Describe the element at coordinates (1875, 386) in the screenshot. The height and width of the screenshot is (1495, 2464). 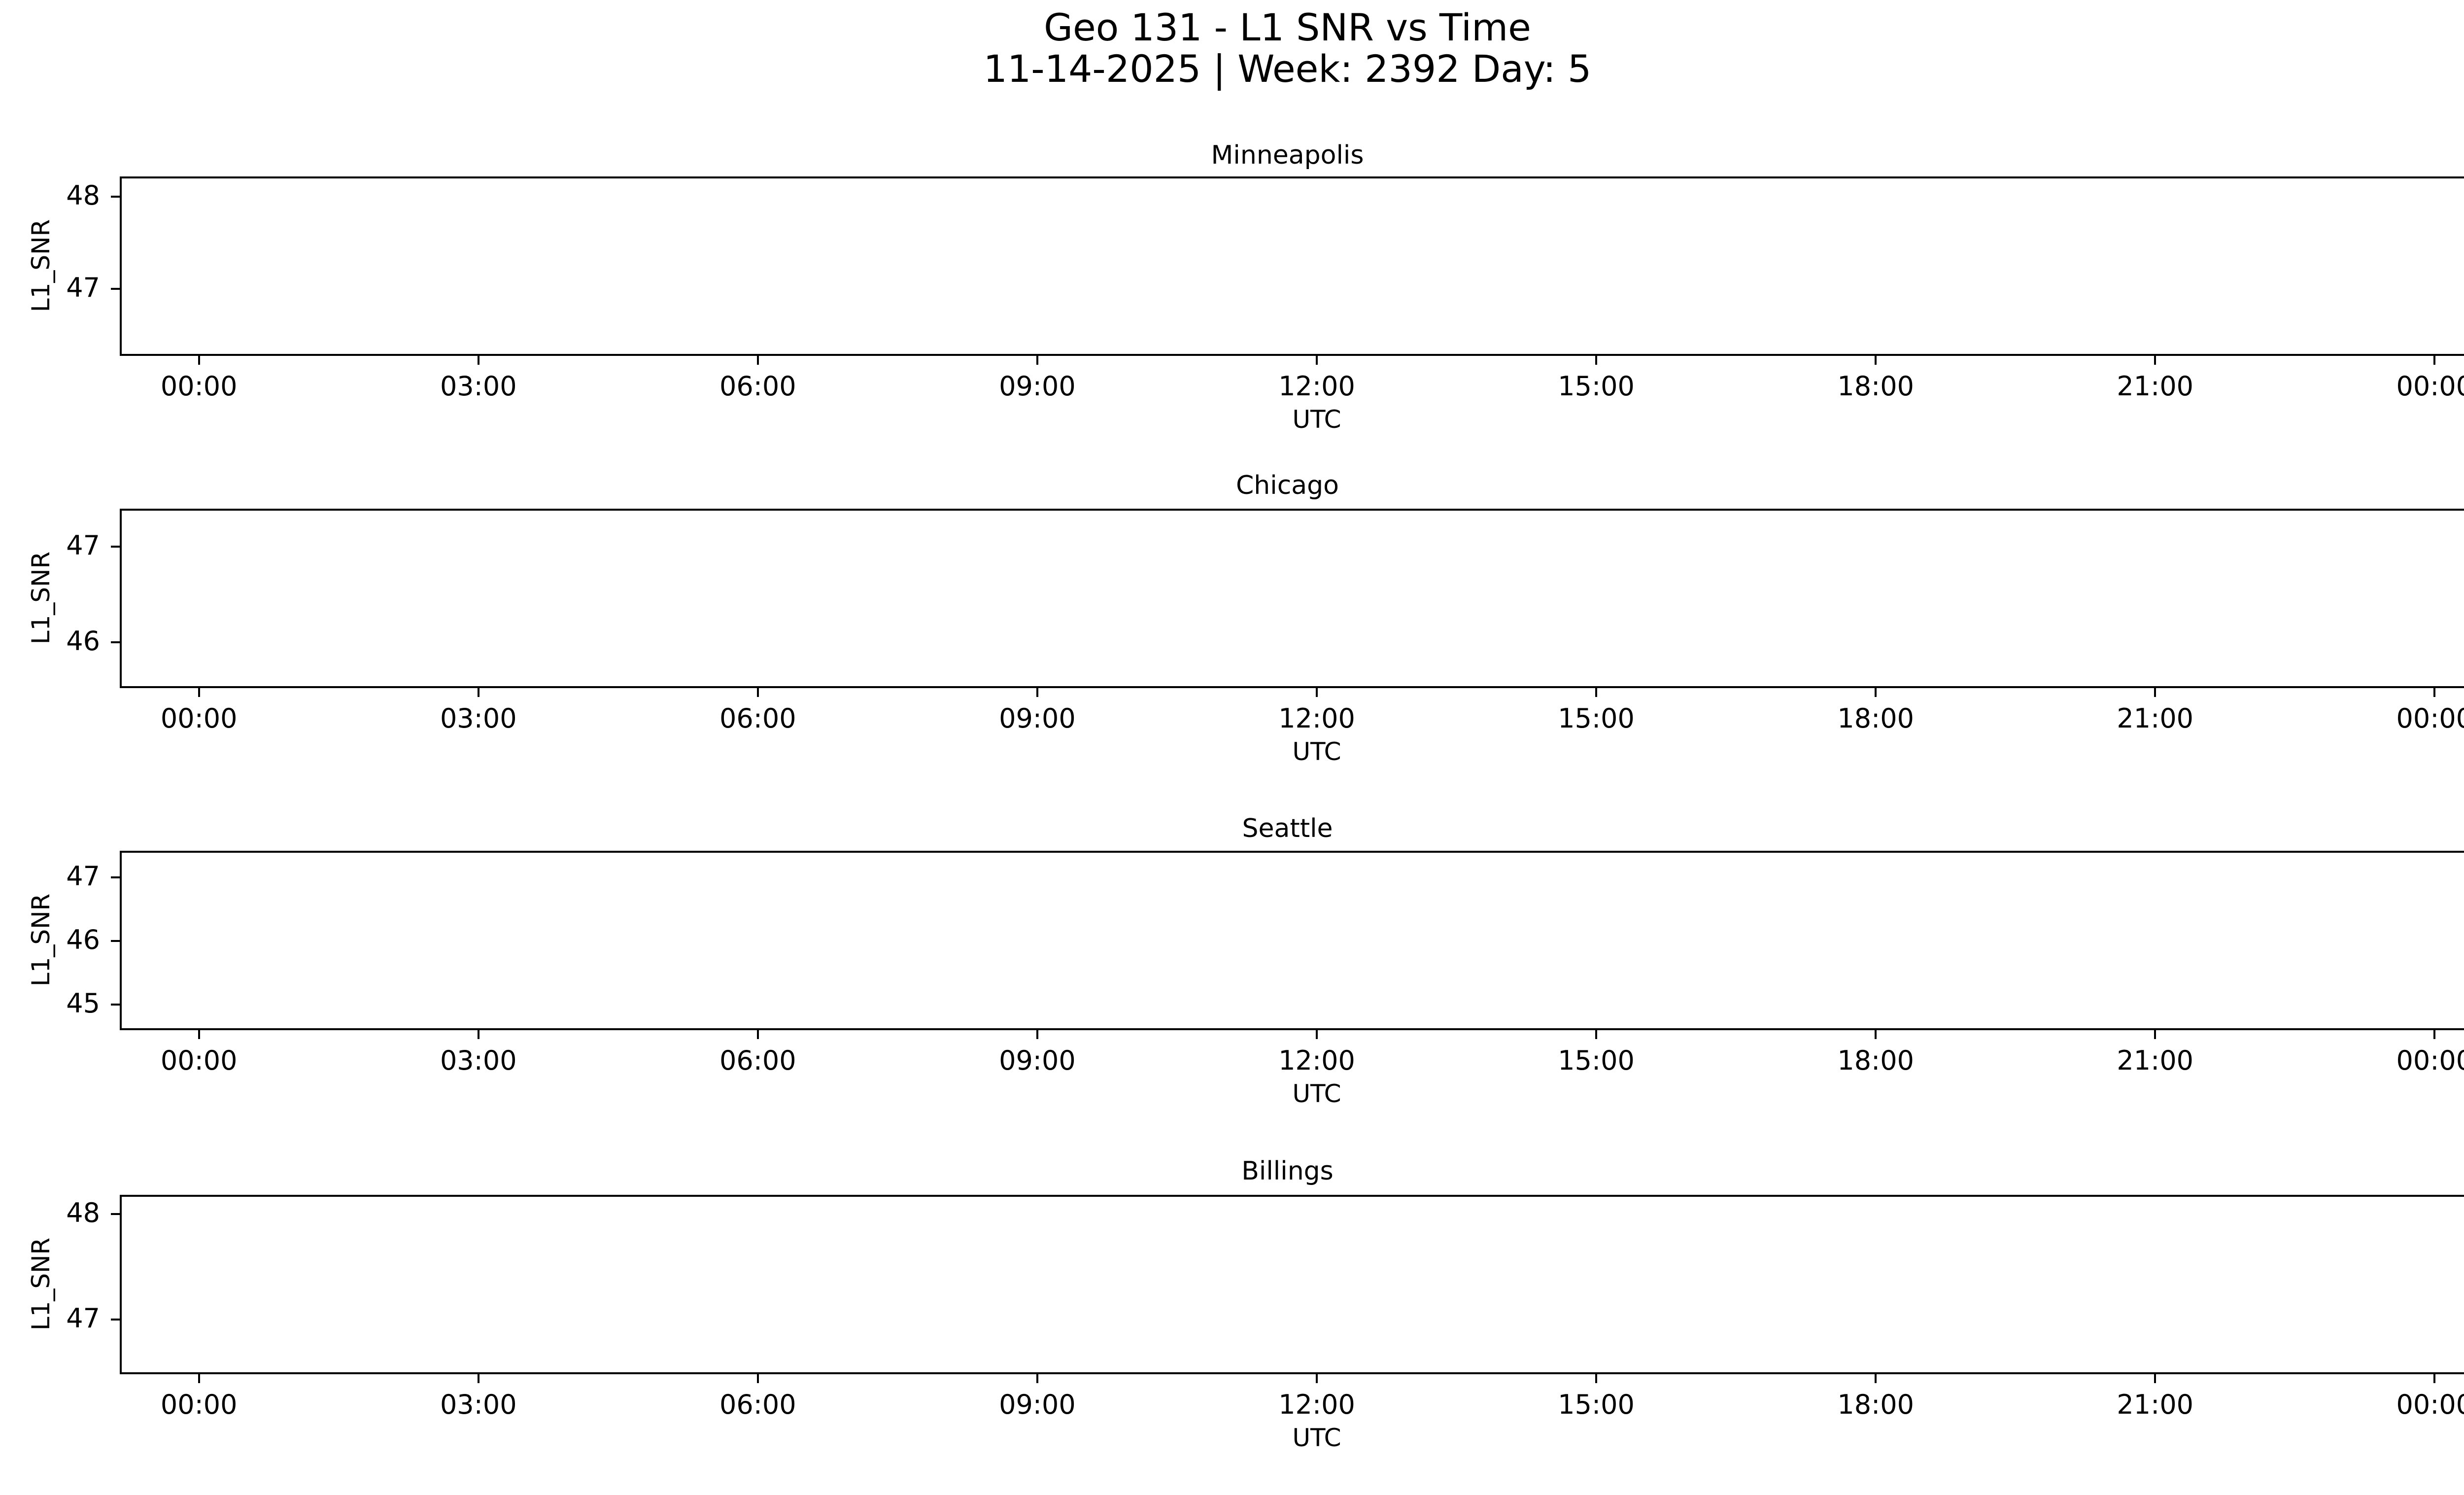
I see `x-tick-label-minneapolis-6: 18:00` at that location.